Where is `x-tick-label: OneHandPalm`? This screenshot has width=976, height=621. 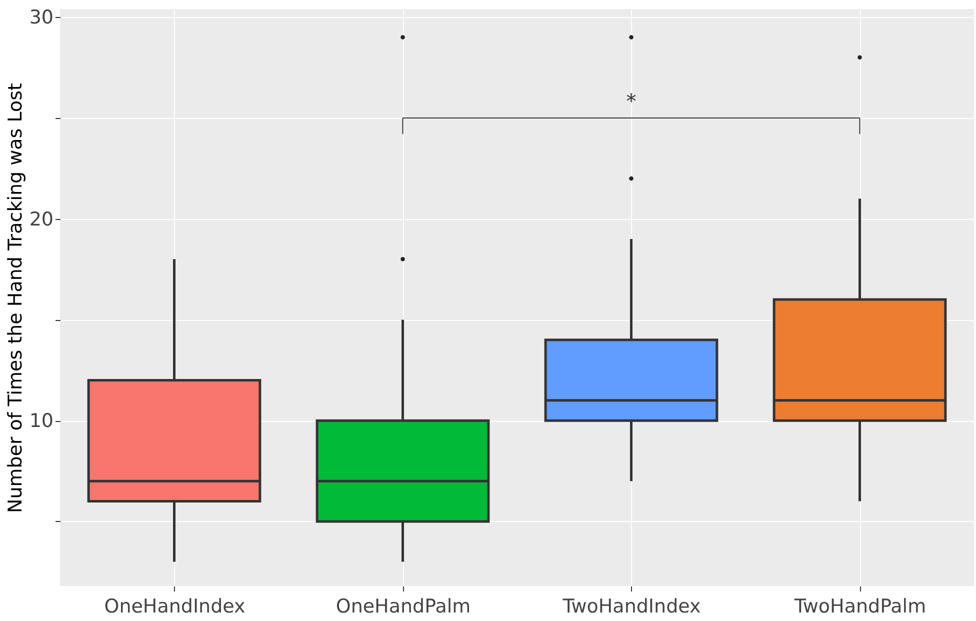 x-tick-label: OneHandPalm is located at coordinates (403, 607).